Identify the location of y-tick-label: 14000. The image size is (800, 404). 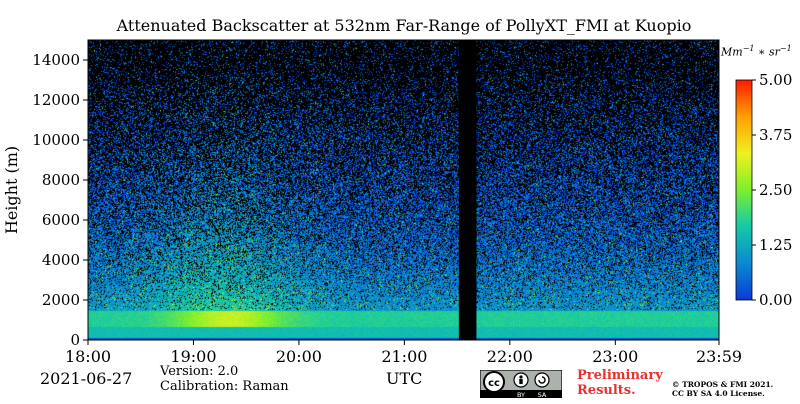
(56, 60).